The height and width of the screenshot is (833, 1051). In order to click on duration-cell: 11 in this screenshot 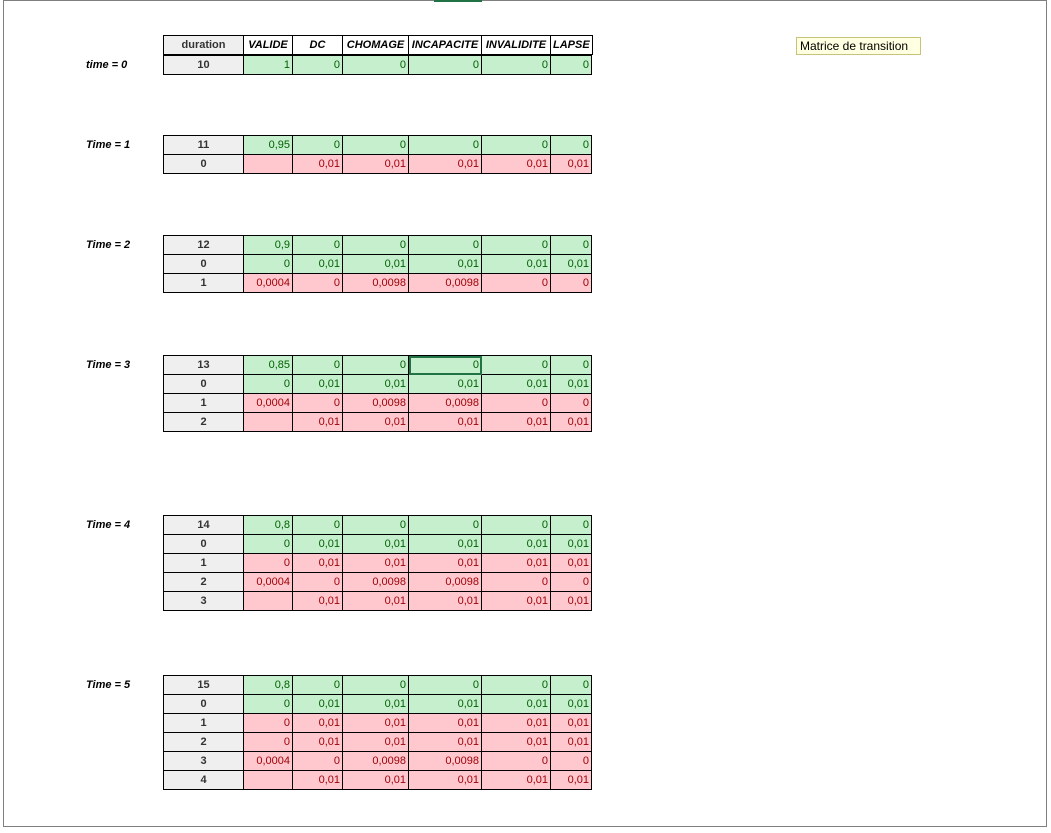, I will do `click(203, 145)`.